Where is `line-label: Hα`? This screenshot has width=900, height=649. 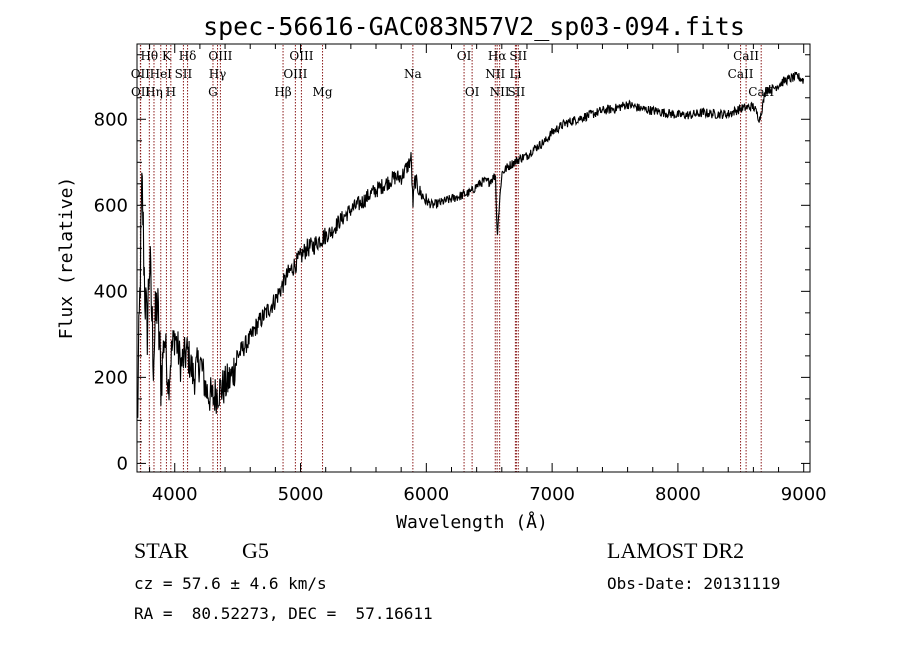
line-label: Hα is located at coordinates (497, 56).